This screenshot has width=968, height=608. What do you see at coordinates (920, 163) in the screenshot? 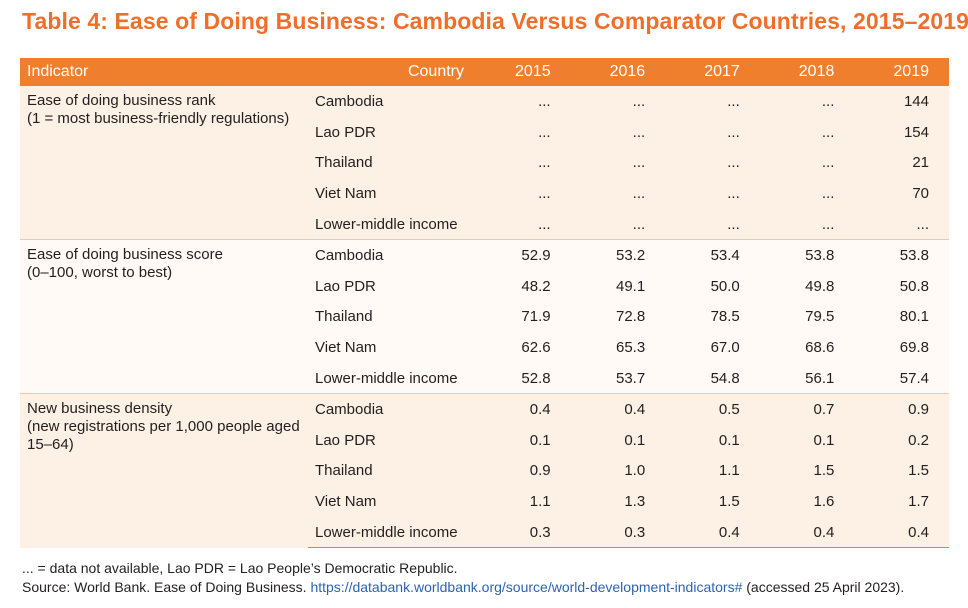
I see `value-cell: 21` at bounding box center [920, 163].